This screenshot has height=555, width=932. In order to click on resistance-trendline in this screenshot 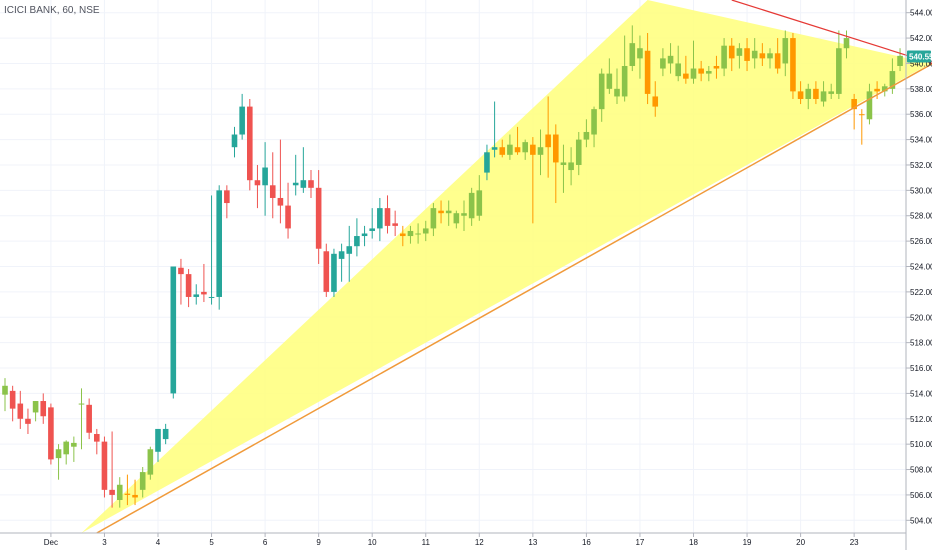, I will do `click(831, 38)`.